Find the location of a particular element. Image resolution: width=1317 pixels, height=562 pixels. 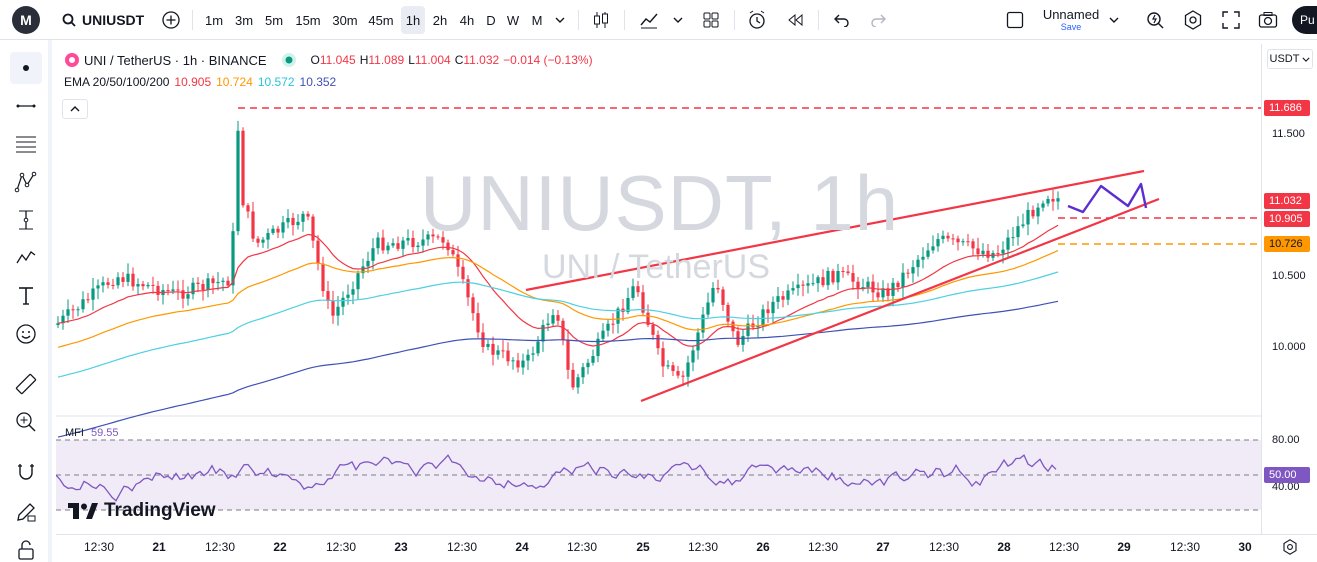

interval-w: W is located at coordinates (513, 20).